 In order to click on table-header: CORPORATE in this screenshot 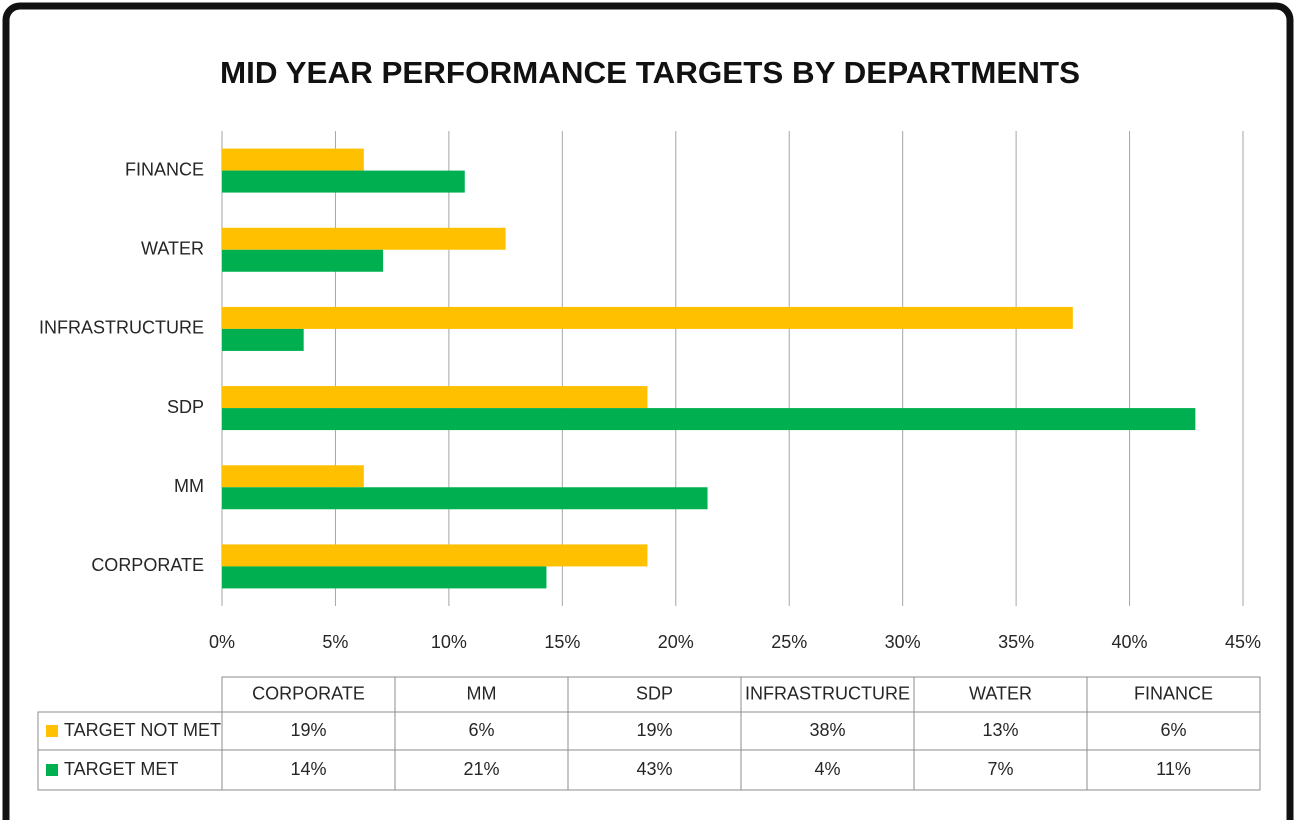, I will do `click(308, 693)`.